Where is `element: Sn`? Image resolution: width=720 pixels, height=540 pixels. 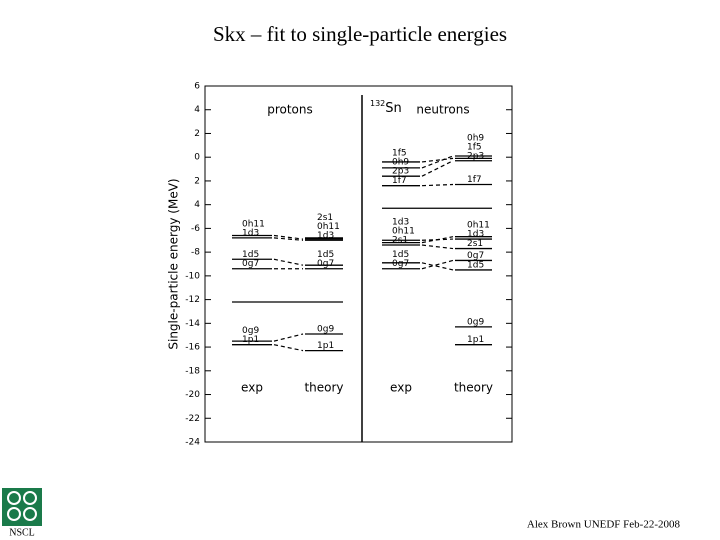
element: Sn is located at coordinates (393, 108).